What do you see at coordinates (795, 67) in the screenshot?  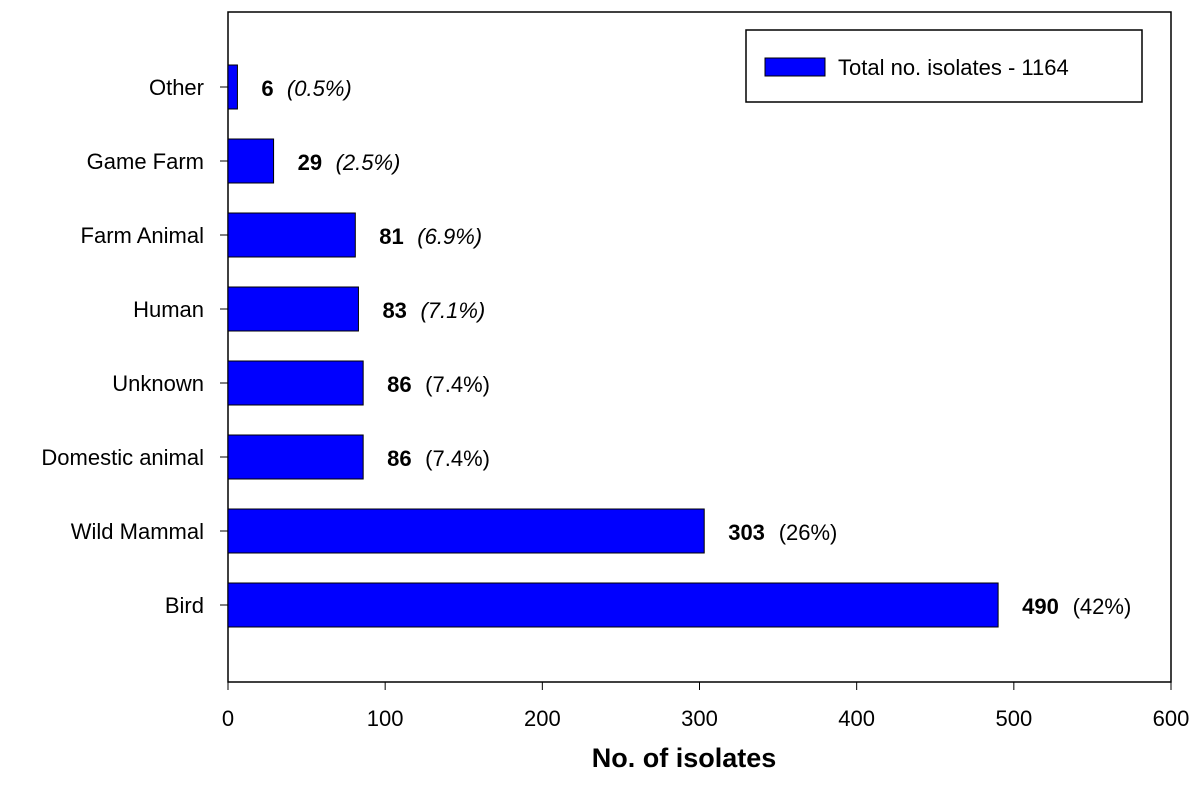 I see `legend-swatch` at bounding box center [795, 67].